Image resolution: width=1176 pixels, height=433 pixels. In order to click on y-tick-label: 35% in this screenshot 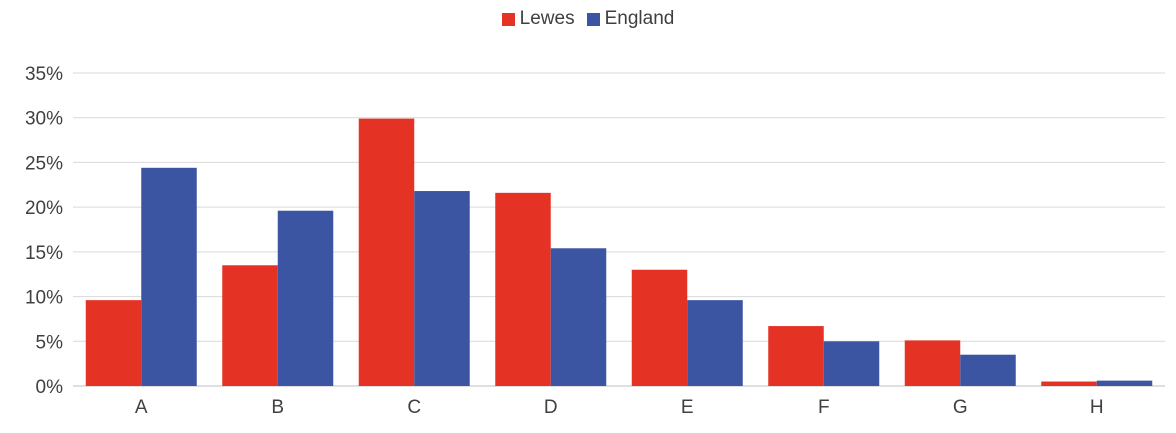, I will do `click(44, 74)`.